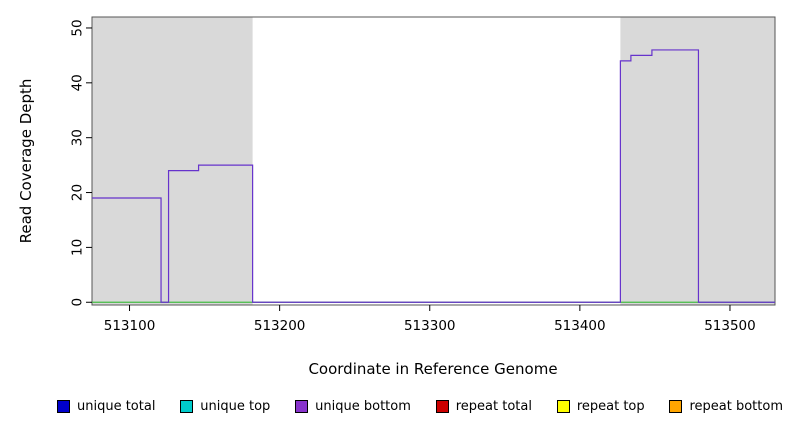 This screenshot has width=792, height=432. Describe the element at coordinates (77, 137) in the screenshot. I see `y-tick-label: 30` at that location.